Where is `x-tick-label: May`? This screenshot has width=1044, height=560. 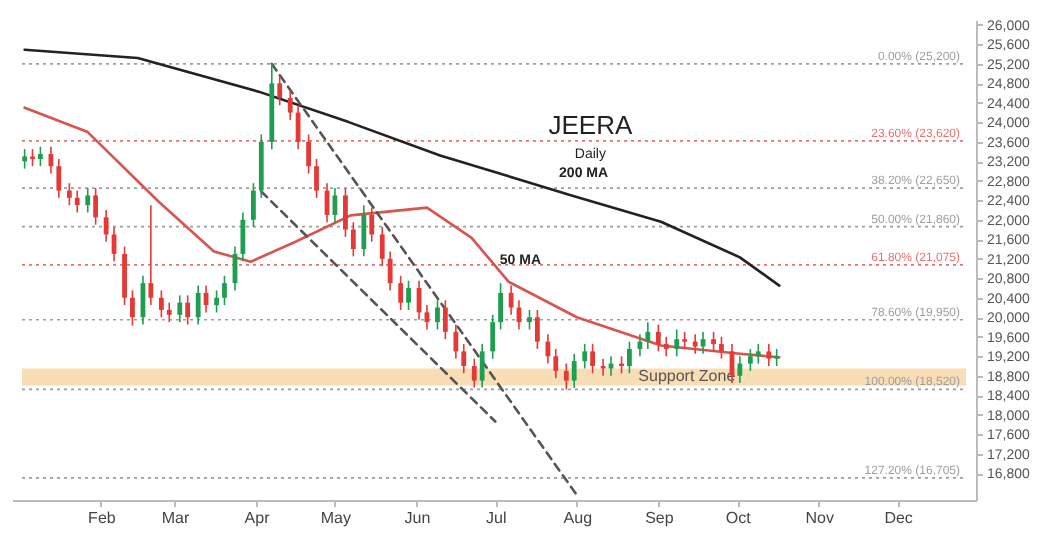 x-tick-label: May is located at coordinates (336, 518).